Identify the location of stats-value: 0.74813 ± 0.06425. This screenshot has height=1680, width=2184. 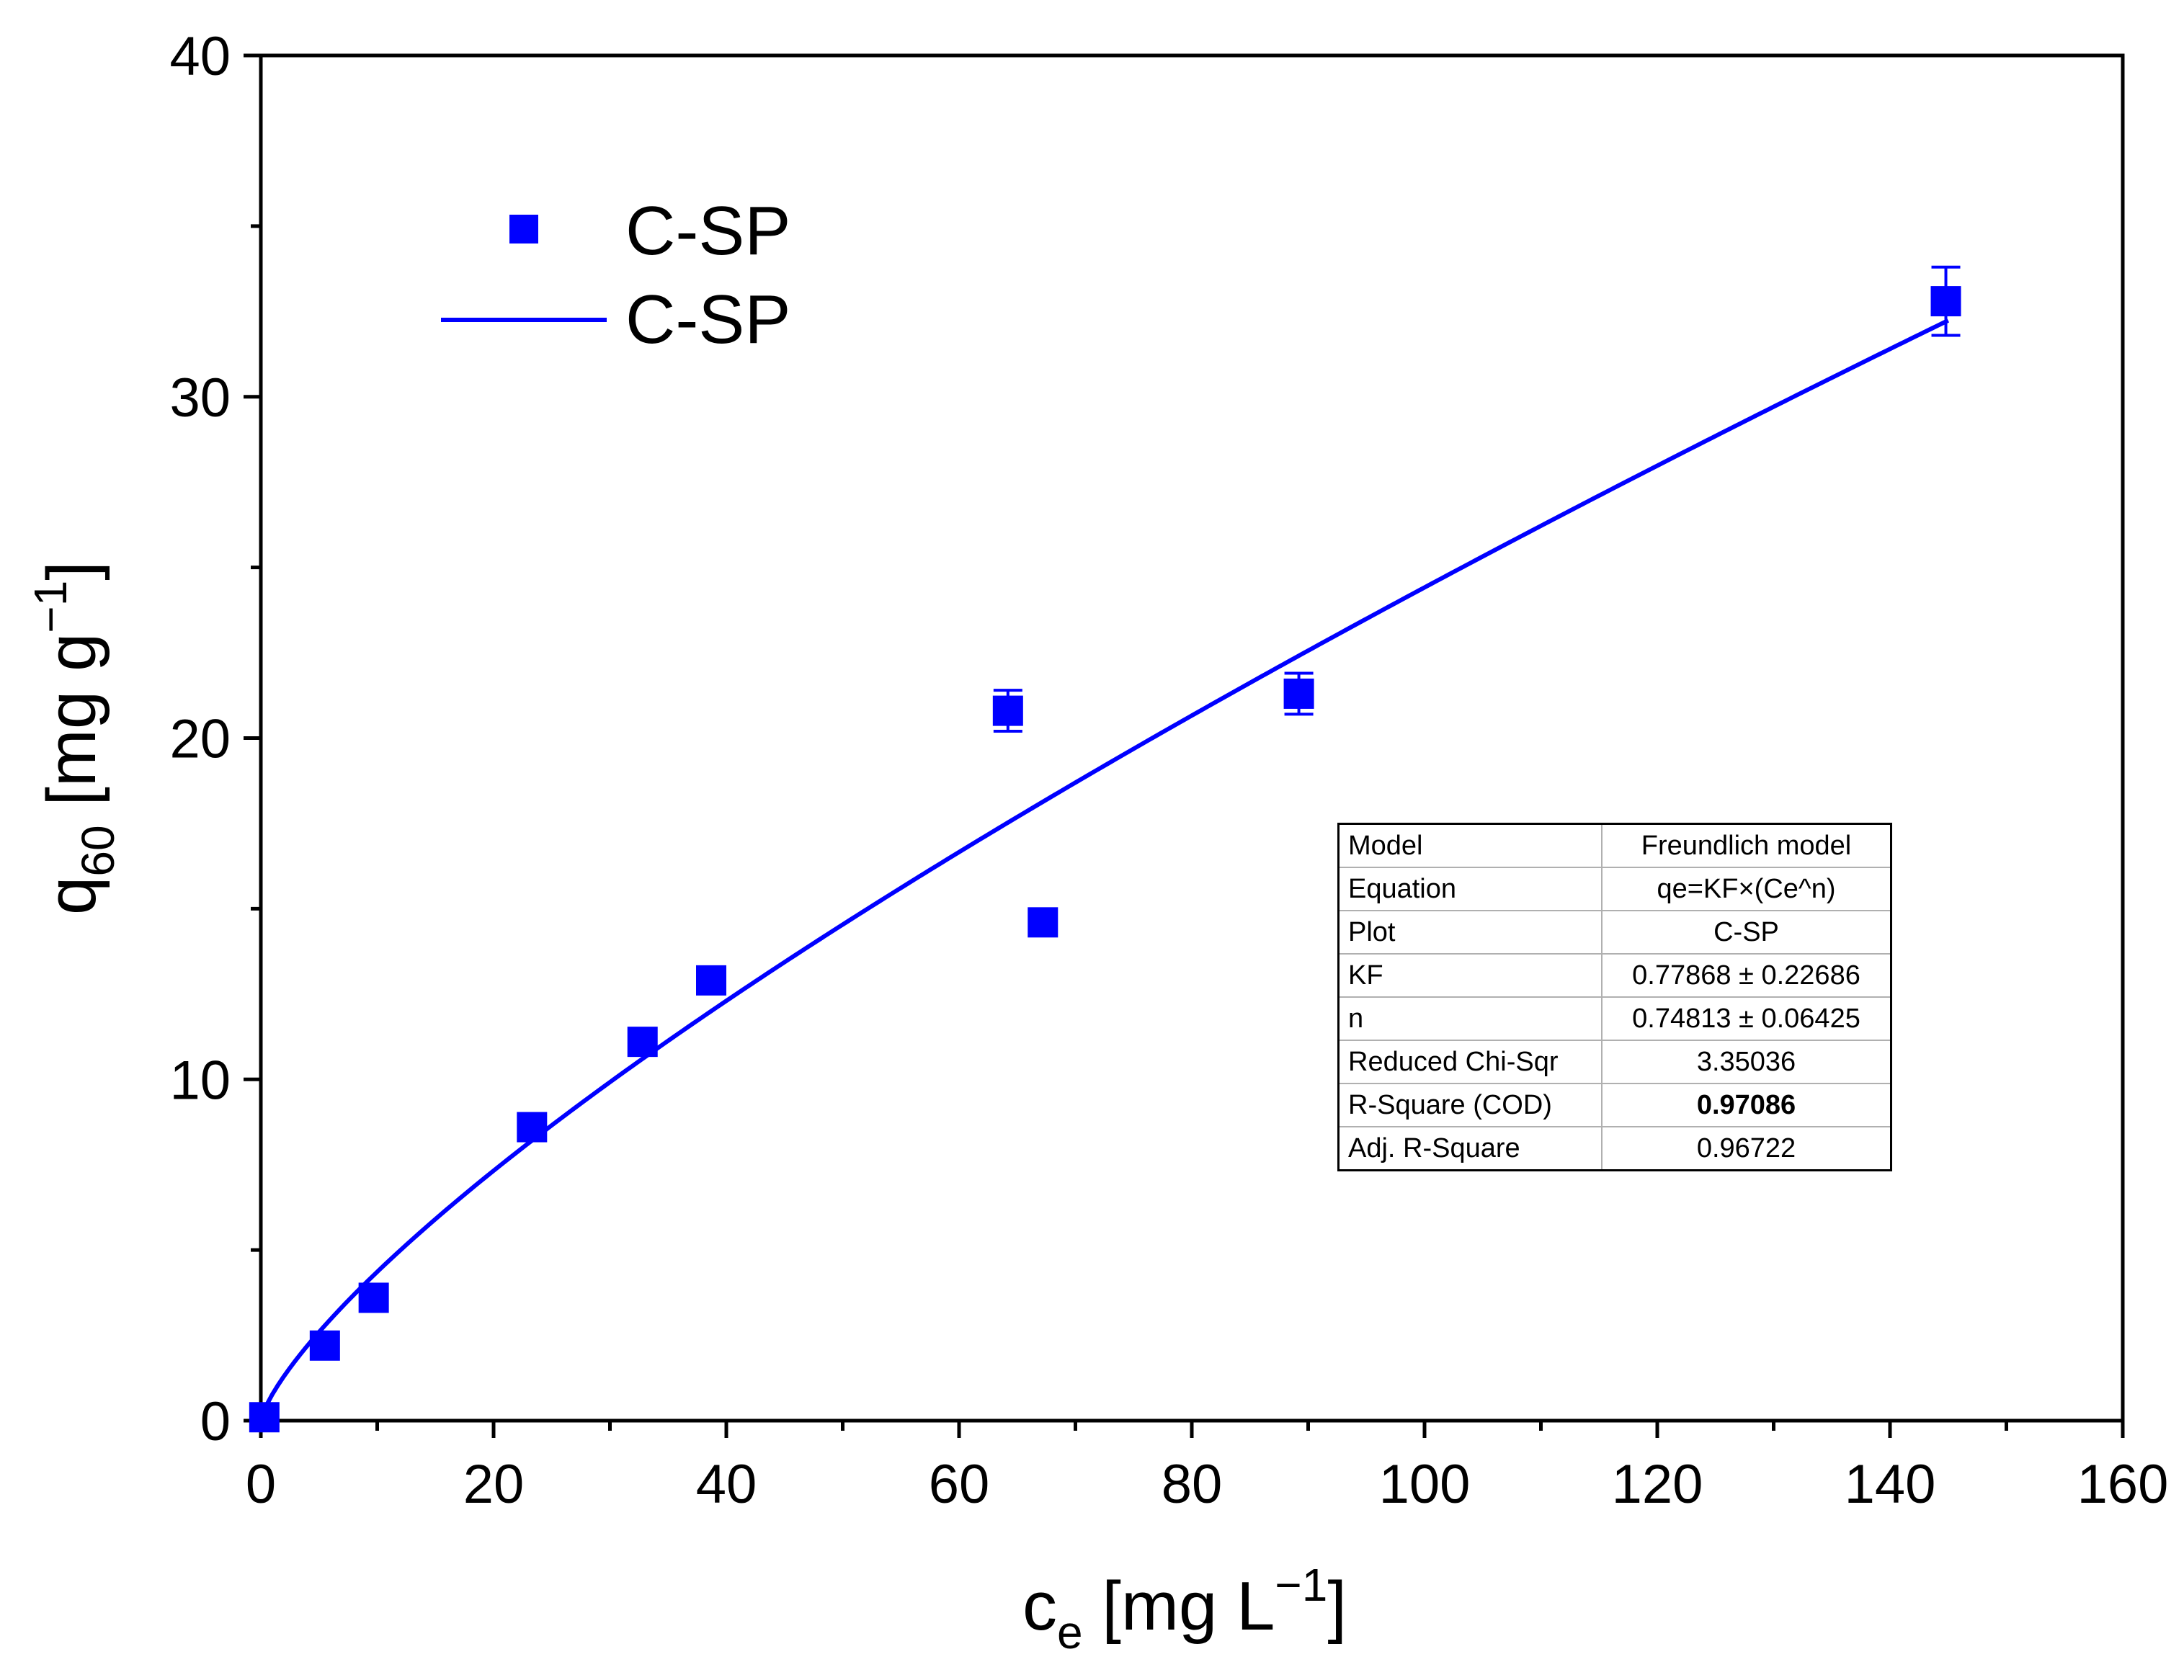
(1746, 1018).